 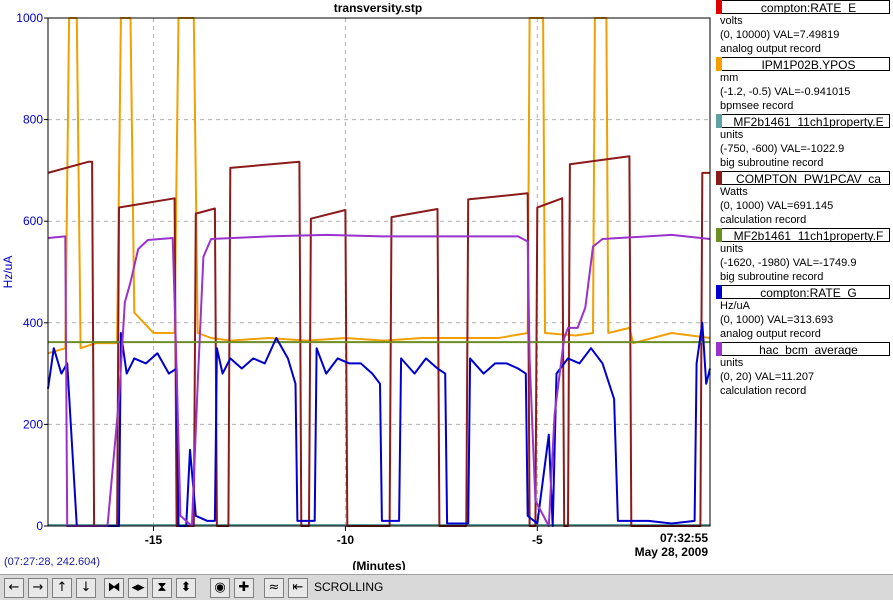 What do you see at coordinates (729, 78) in the screenshot?
I see `legend-units: mm` at bounding box center [729, 78].